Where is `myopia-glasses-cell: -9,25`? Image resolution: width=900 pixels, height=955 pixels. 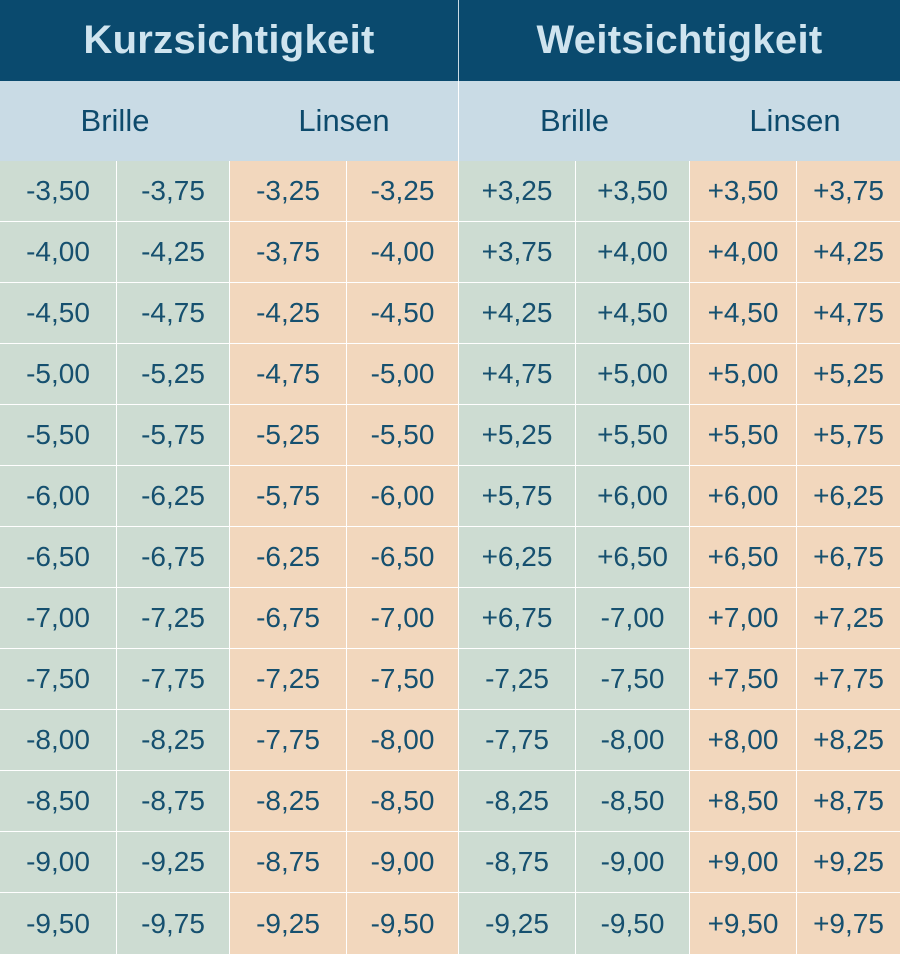 myopia-glasses-cell: -9,25 is located at coordinates (173, 862).